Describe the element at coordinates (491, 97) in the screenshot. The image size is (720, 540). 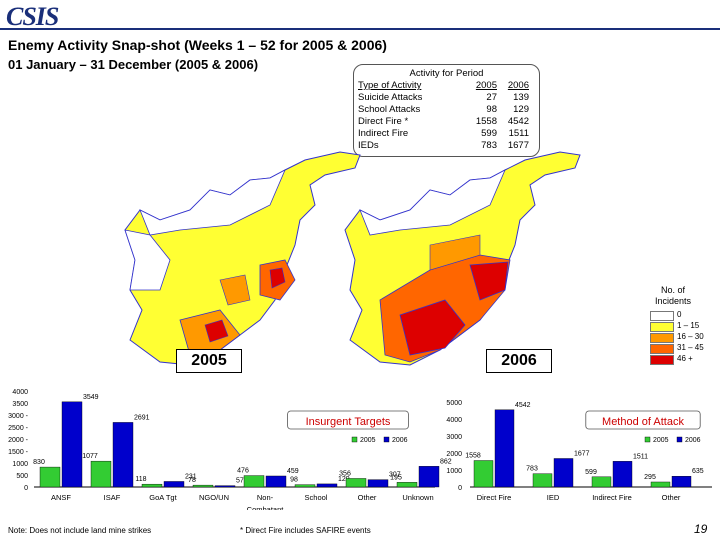
I see `value-2005: 27` at that location.